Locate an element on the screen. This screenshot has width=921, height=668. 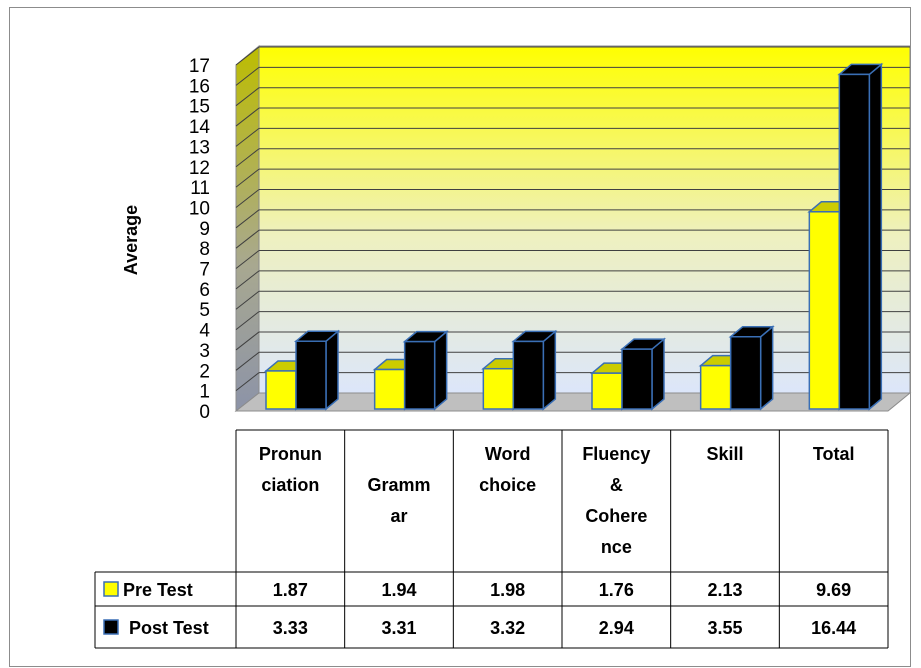
chart-side-wall is located at coordinates (247, 228).